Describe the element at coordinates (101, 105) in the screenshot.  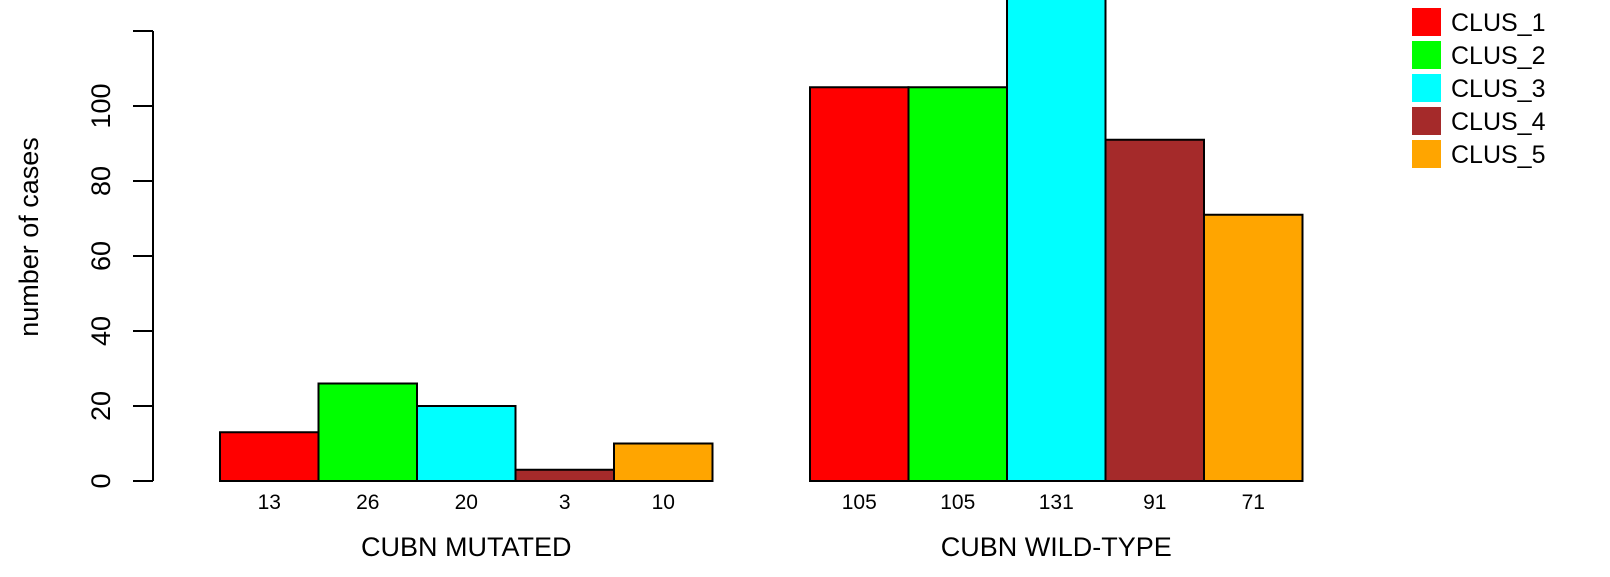
I see `y-tick-label: 100` at that location.